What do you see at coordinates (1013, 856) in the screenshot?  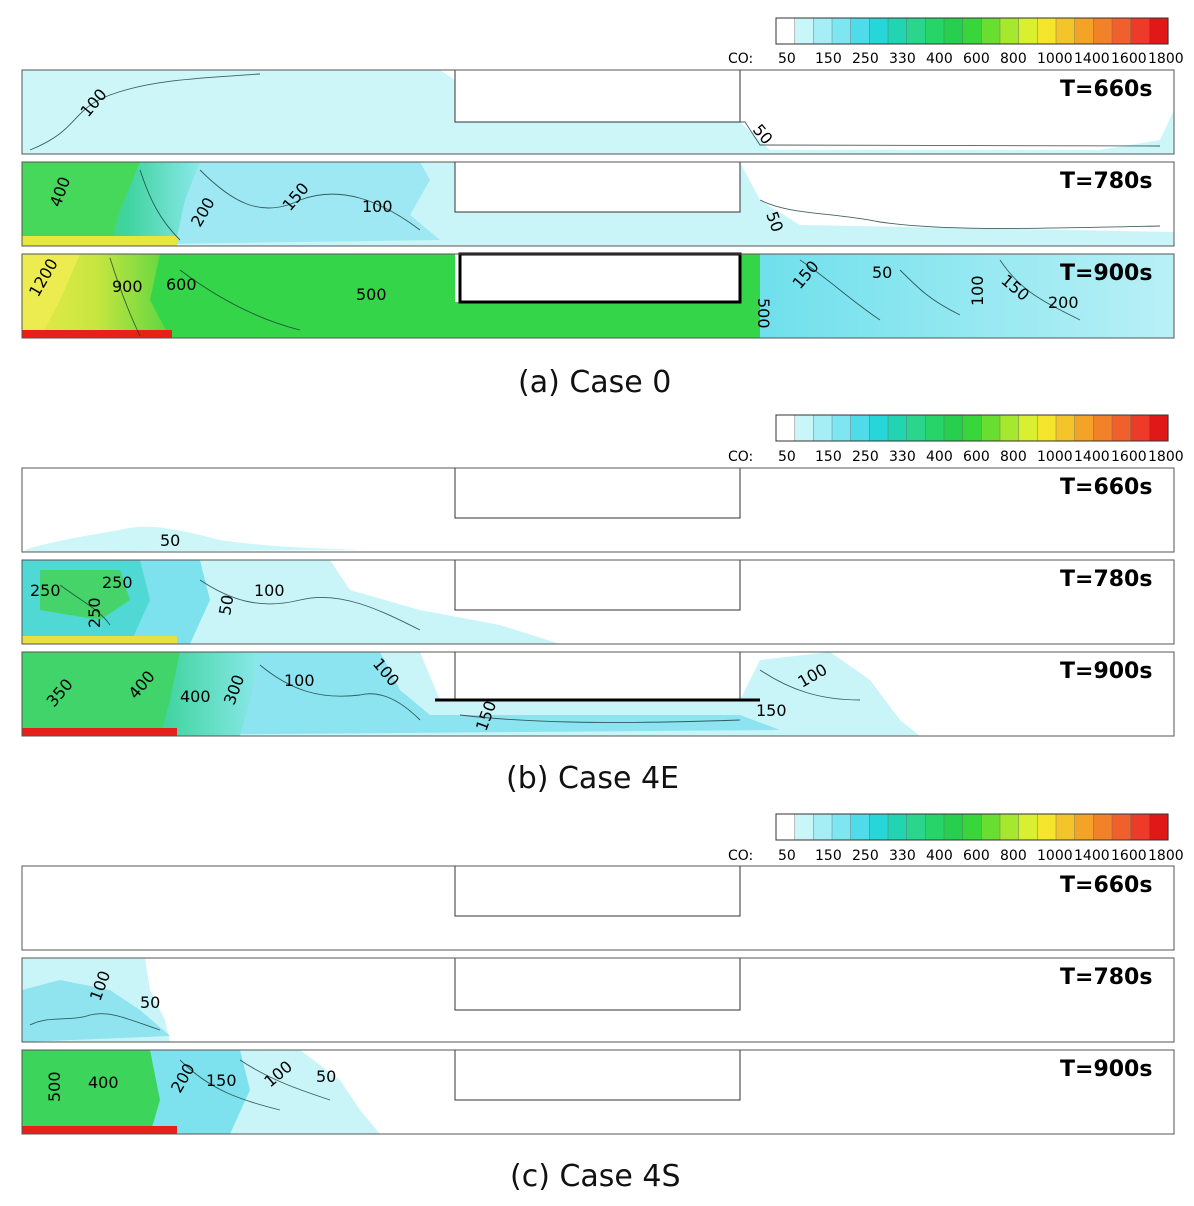 I see `colorbar-tick-label: 800` at bounding box center [1013, 856].